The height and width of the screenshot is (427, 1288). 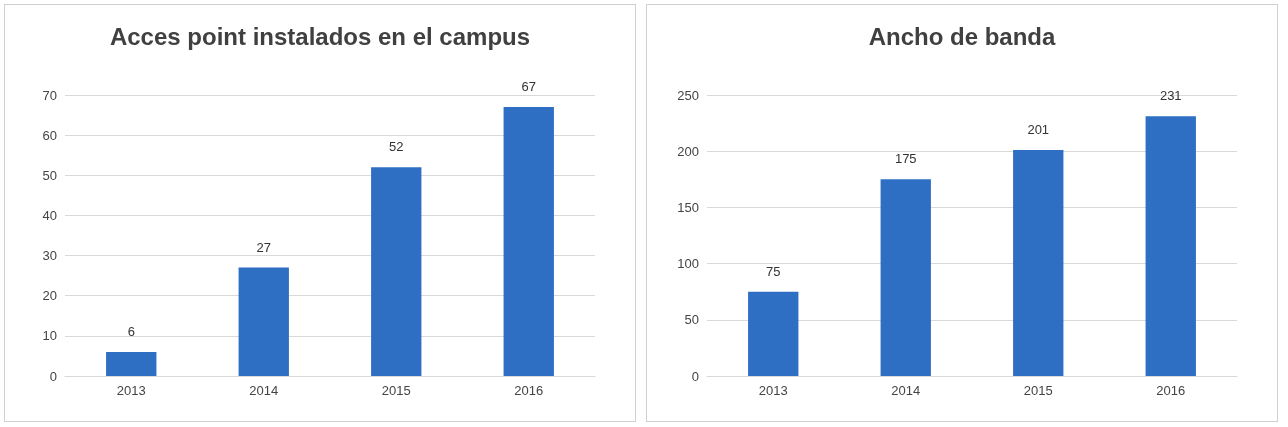 I want to click on y-tick-label: 200, so click(x=688, y=151).